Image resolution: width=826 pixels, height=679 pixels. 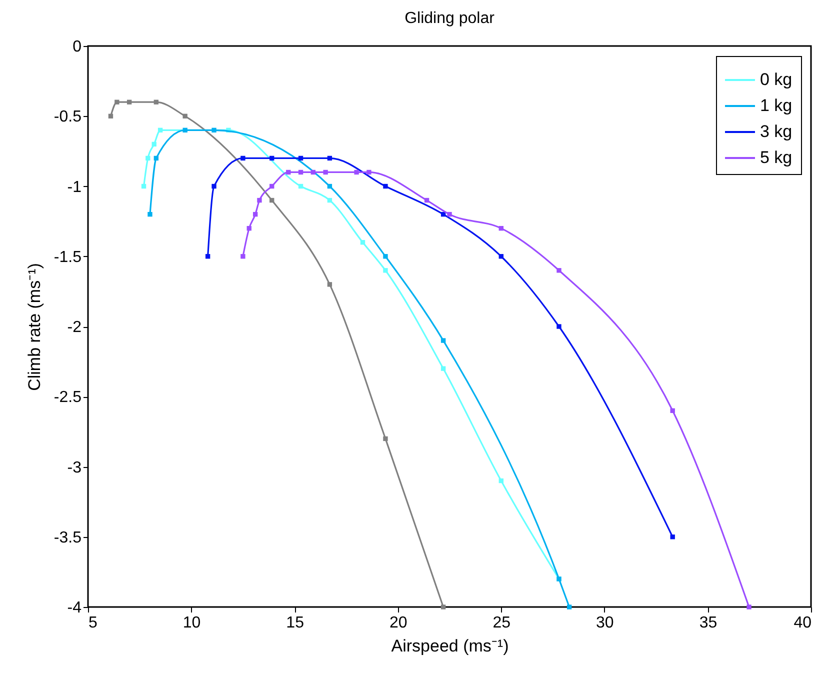 I want to click on y-tick-label: -3.5, so click(x=68, y=537).